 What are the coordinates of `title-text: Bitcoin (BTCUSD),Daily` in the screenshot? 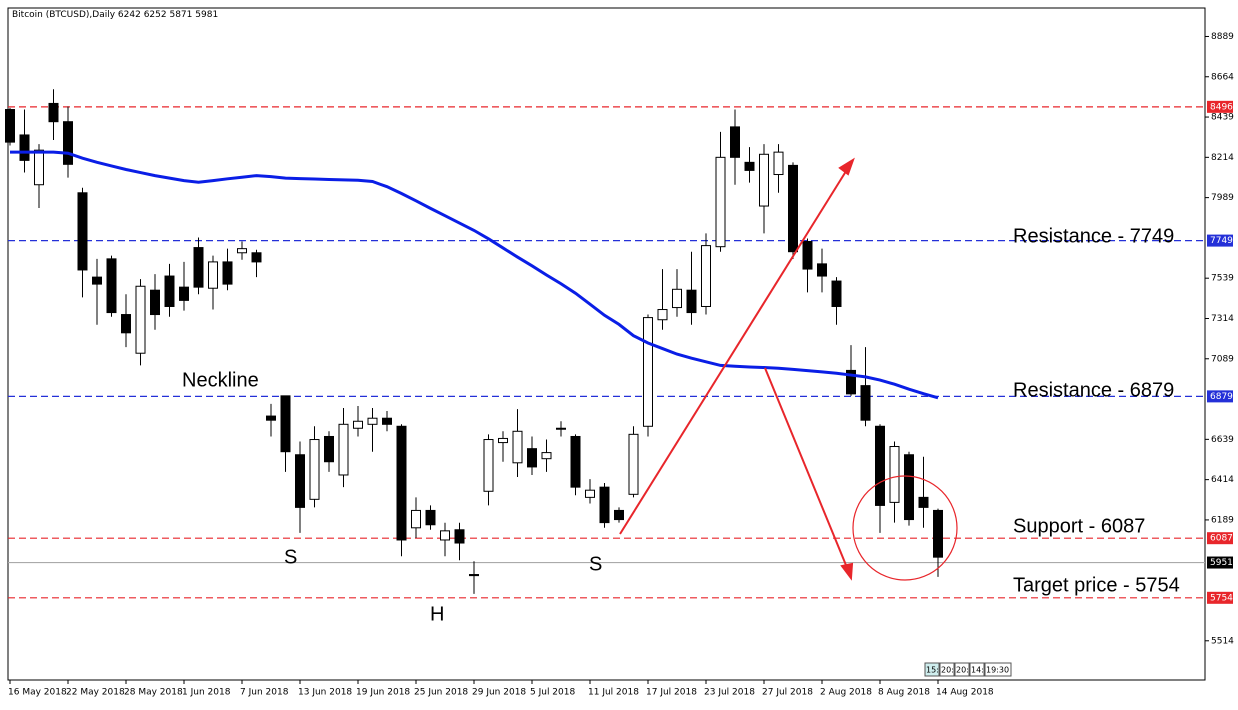 It's located at (64, 15).